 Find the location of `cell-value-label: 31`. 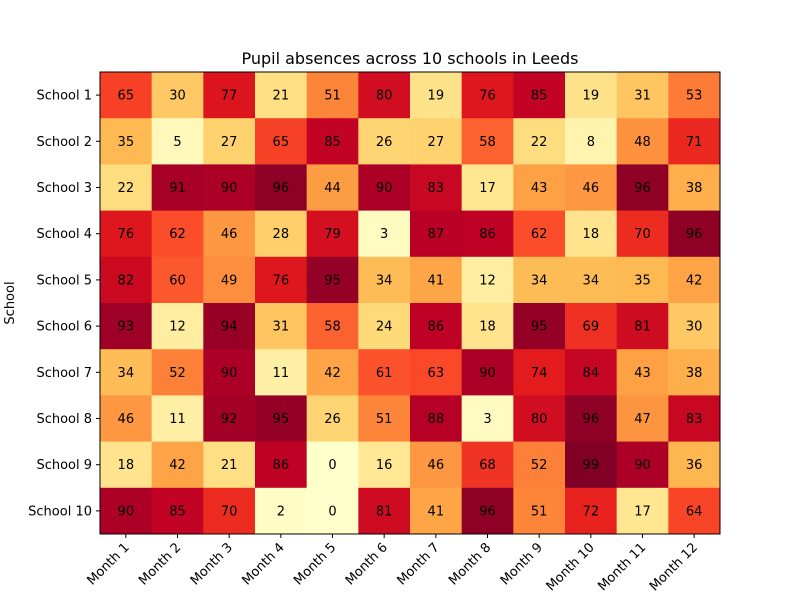

cell-value-label: 31 is located at coordinates (281, 327).